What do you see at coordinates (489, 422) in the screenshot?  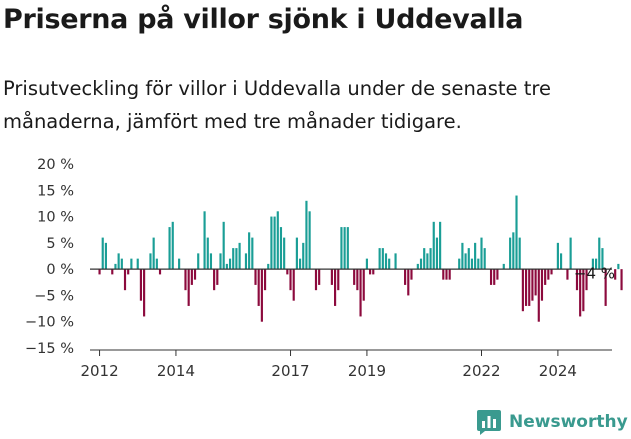 I see `bar-chart-icon` at bounding box center [489, 422].